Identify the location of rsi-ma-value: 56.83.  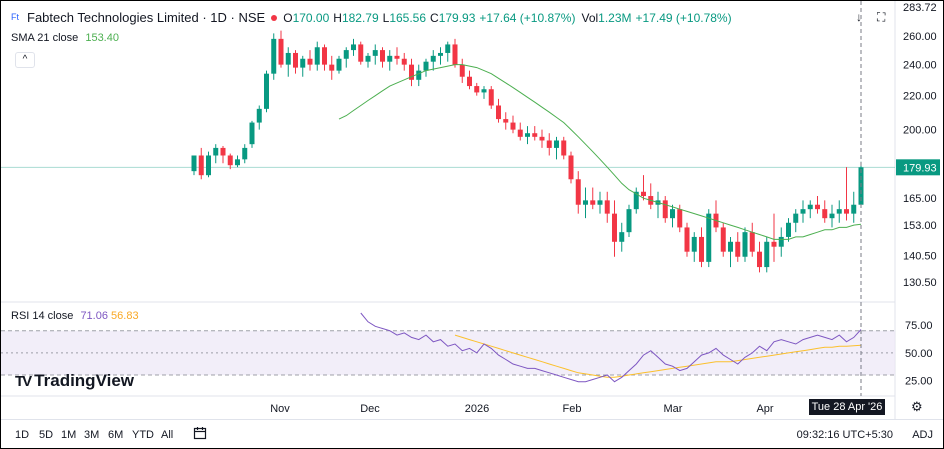
(125, 316).